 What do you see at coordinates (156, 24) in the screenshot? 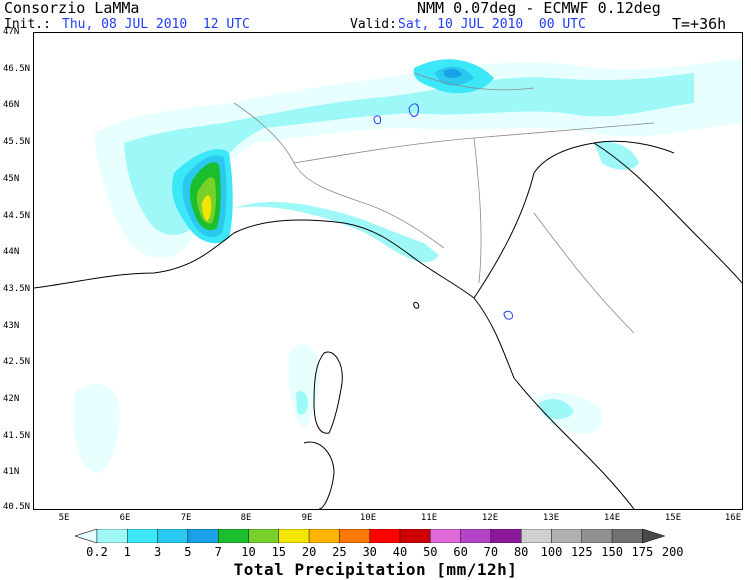
I see `init-value: Thu, 08 JUL 2010 12 UTC` at bounding box center [156, 24].